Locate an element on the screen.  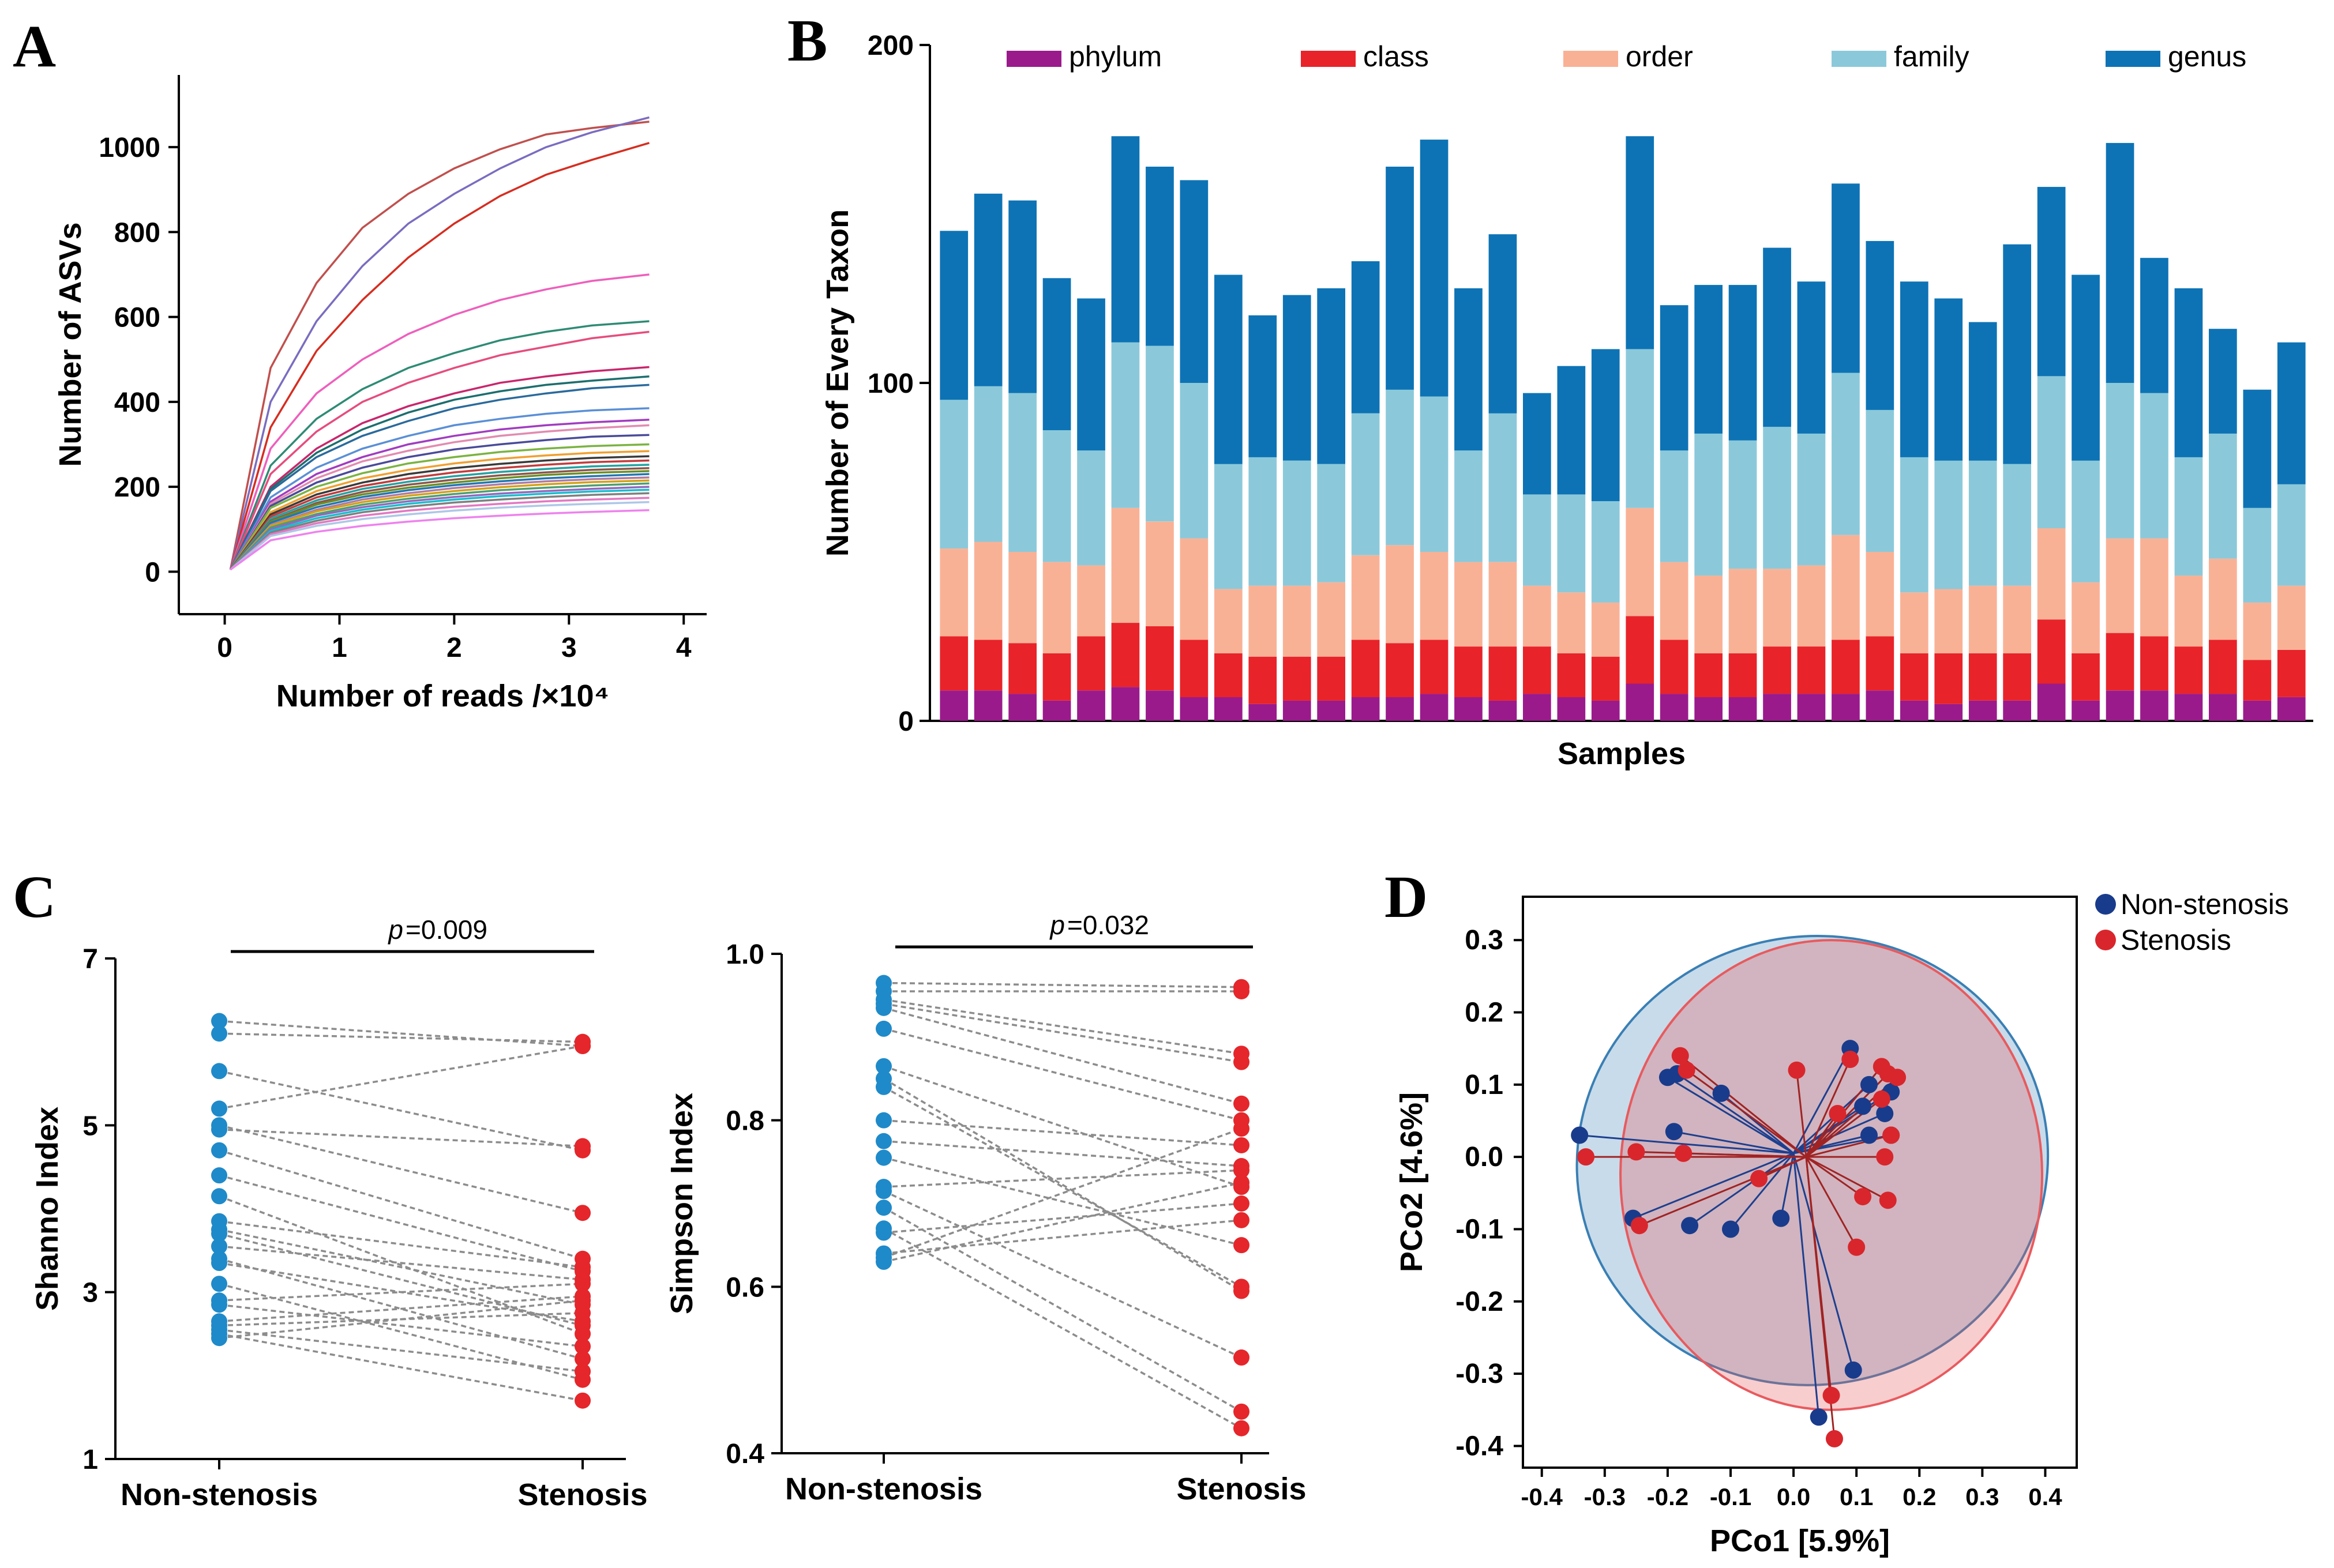
d-y-tick-label: 0.2 is located at coordinates (1484, 1013).